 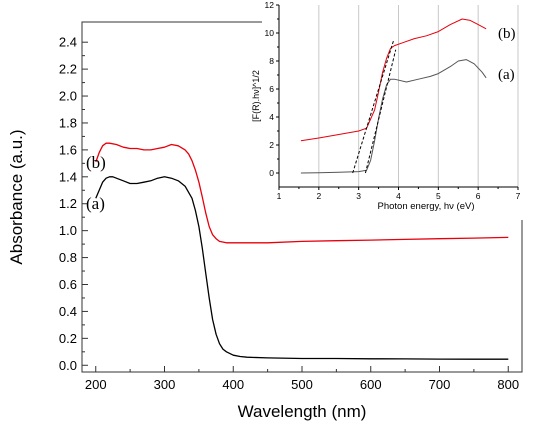 I want to click on inset-x-tick-label: 3, so click(x=358, y=196).